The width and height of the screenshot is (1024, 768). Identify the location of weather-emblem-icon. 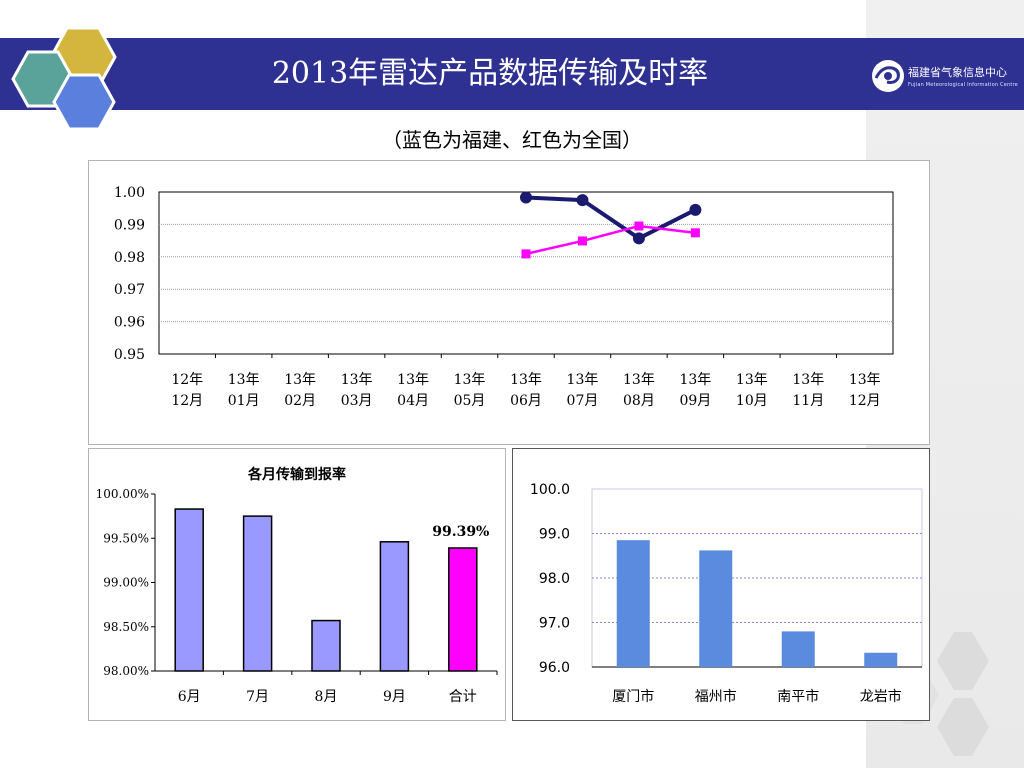
(888, 76).